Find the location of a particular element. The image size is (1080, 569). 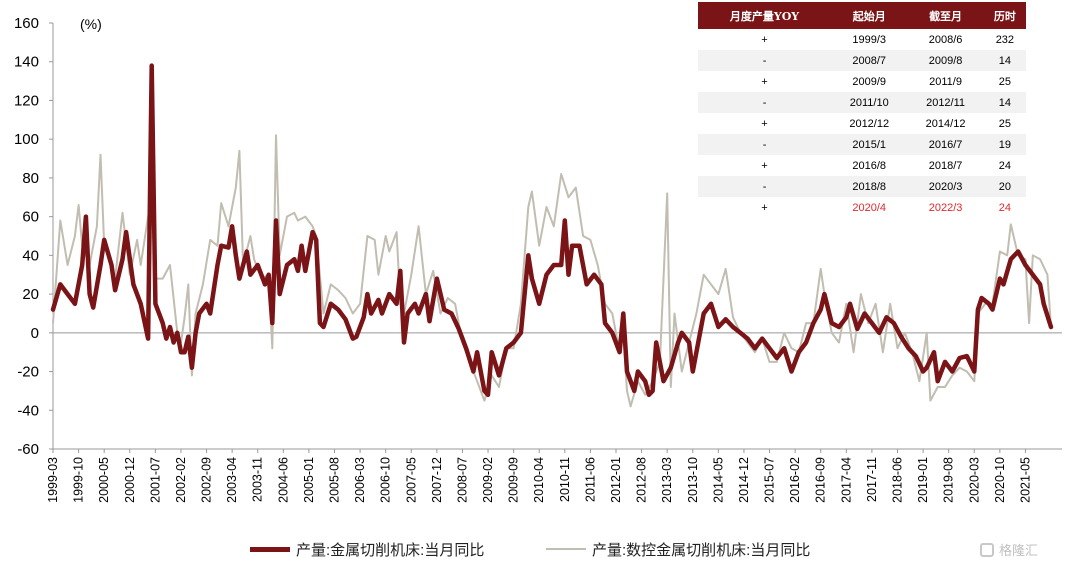

table-cell: 2015/1 is located at coordinates (869, 144).